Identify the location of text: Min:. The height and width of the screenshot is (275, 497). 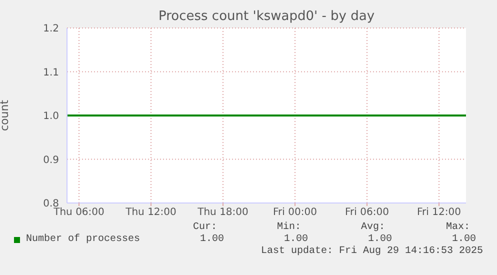
(288, 227).